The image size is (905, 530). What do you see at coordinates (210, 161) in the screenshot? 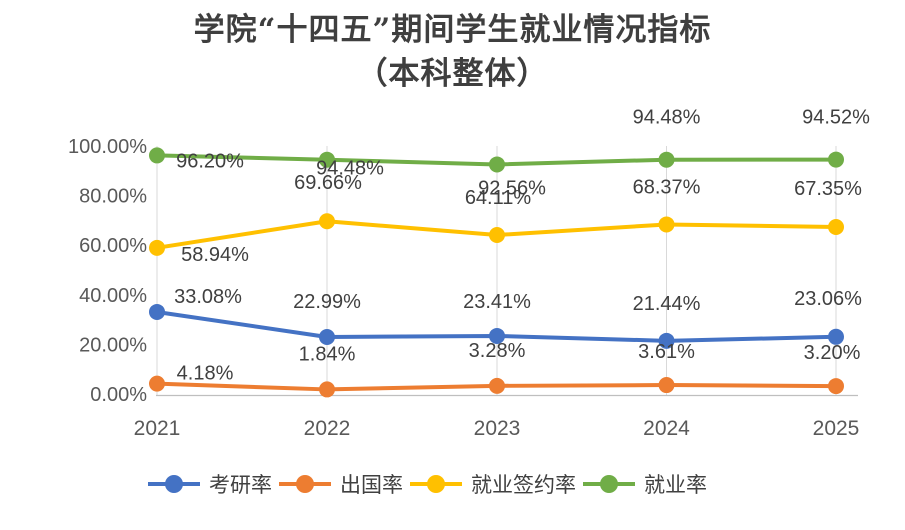
I see `data-label-就业率-2021: 96.20%` at bounding box center [210, 161].